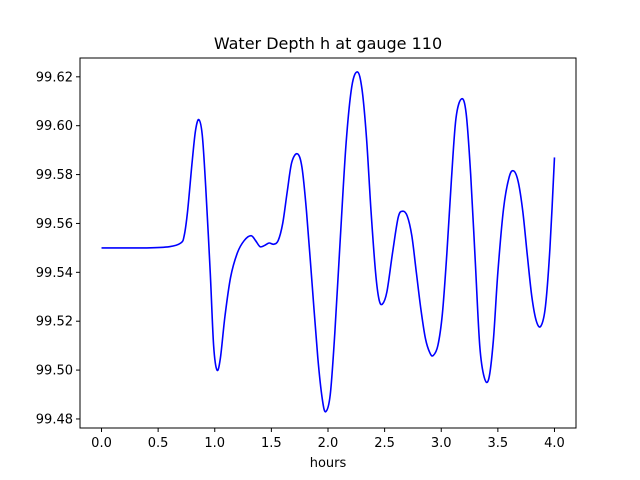 This screenshot has height=480, width=640. I want to click on x-tick-label: 2.5, so click(384, 443).